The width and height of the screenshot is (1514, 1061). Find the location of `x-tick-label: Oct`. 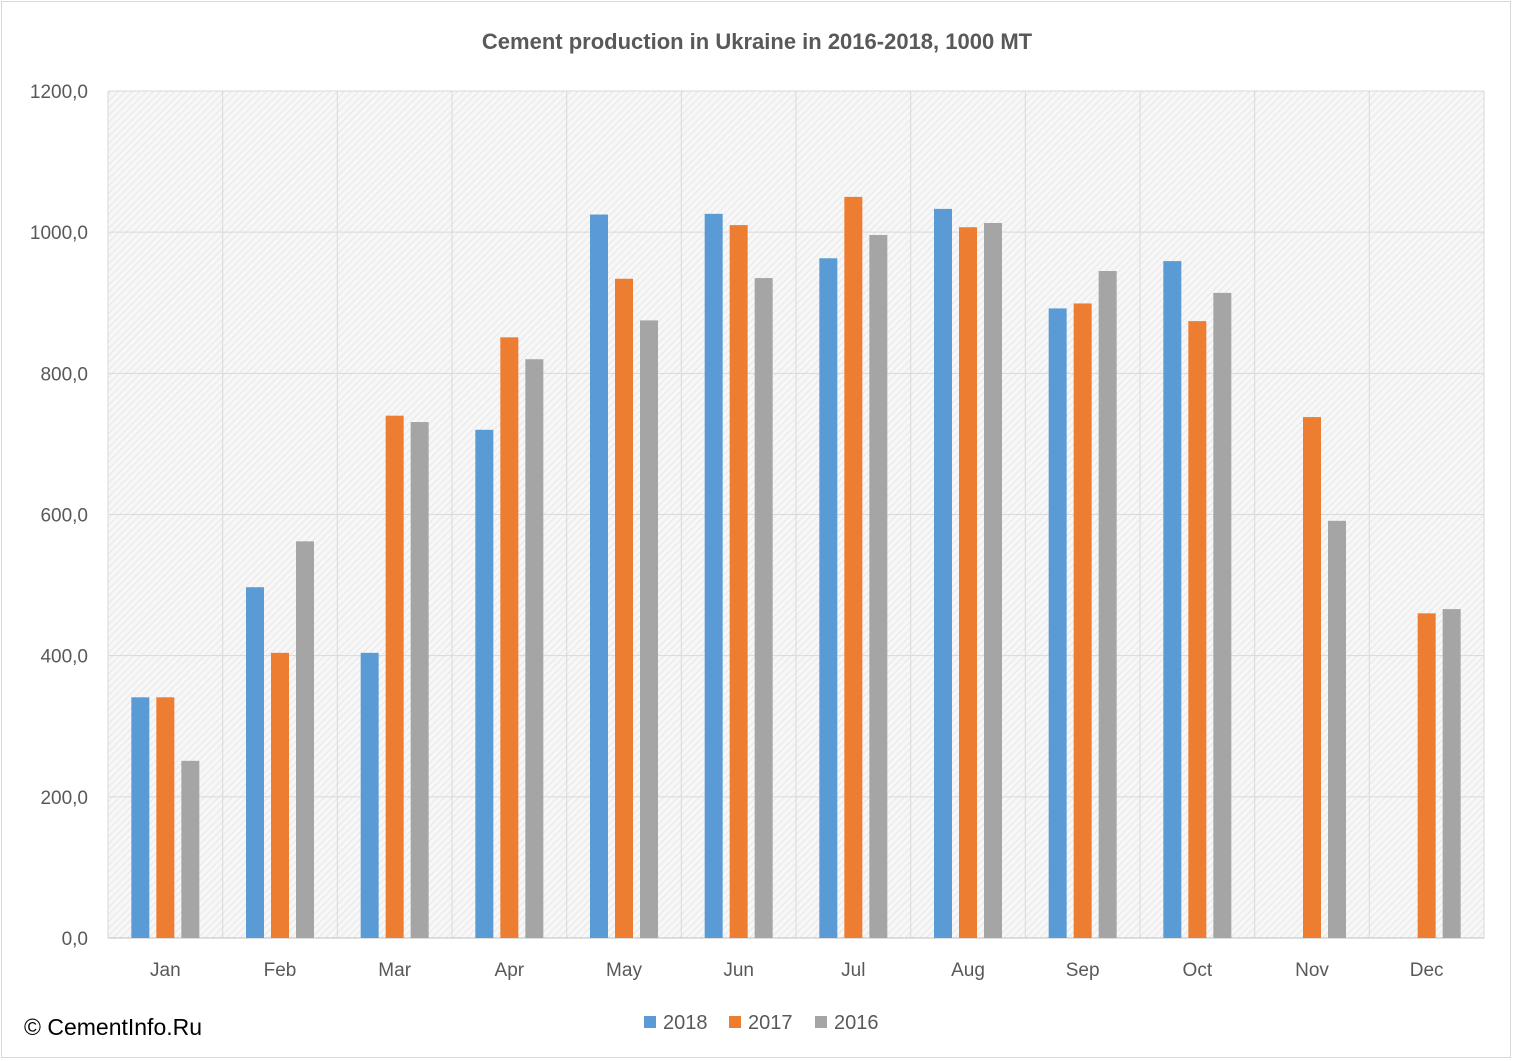

x-tick-label: Oct is located at coordinates (1198, 970).